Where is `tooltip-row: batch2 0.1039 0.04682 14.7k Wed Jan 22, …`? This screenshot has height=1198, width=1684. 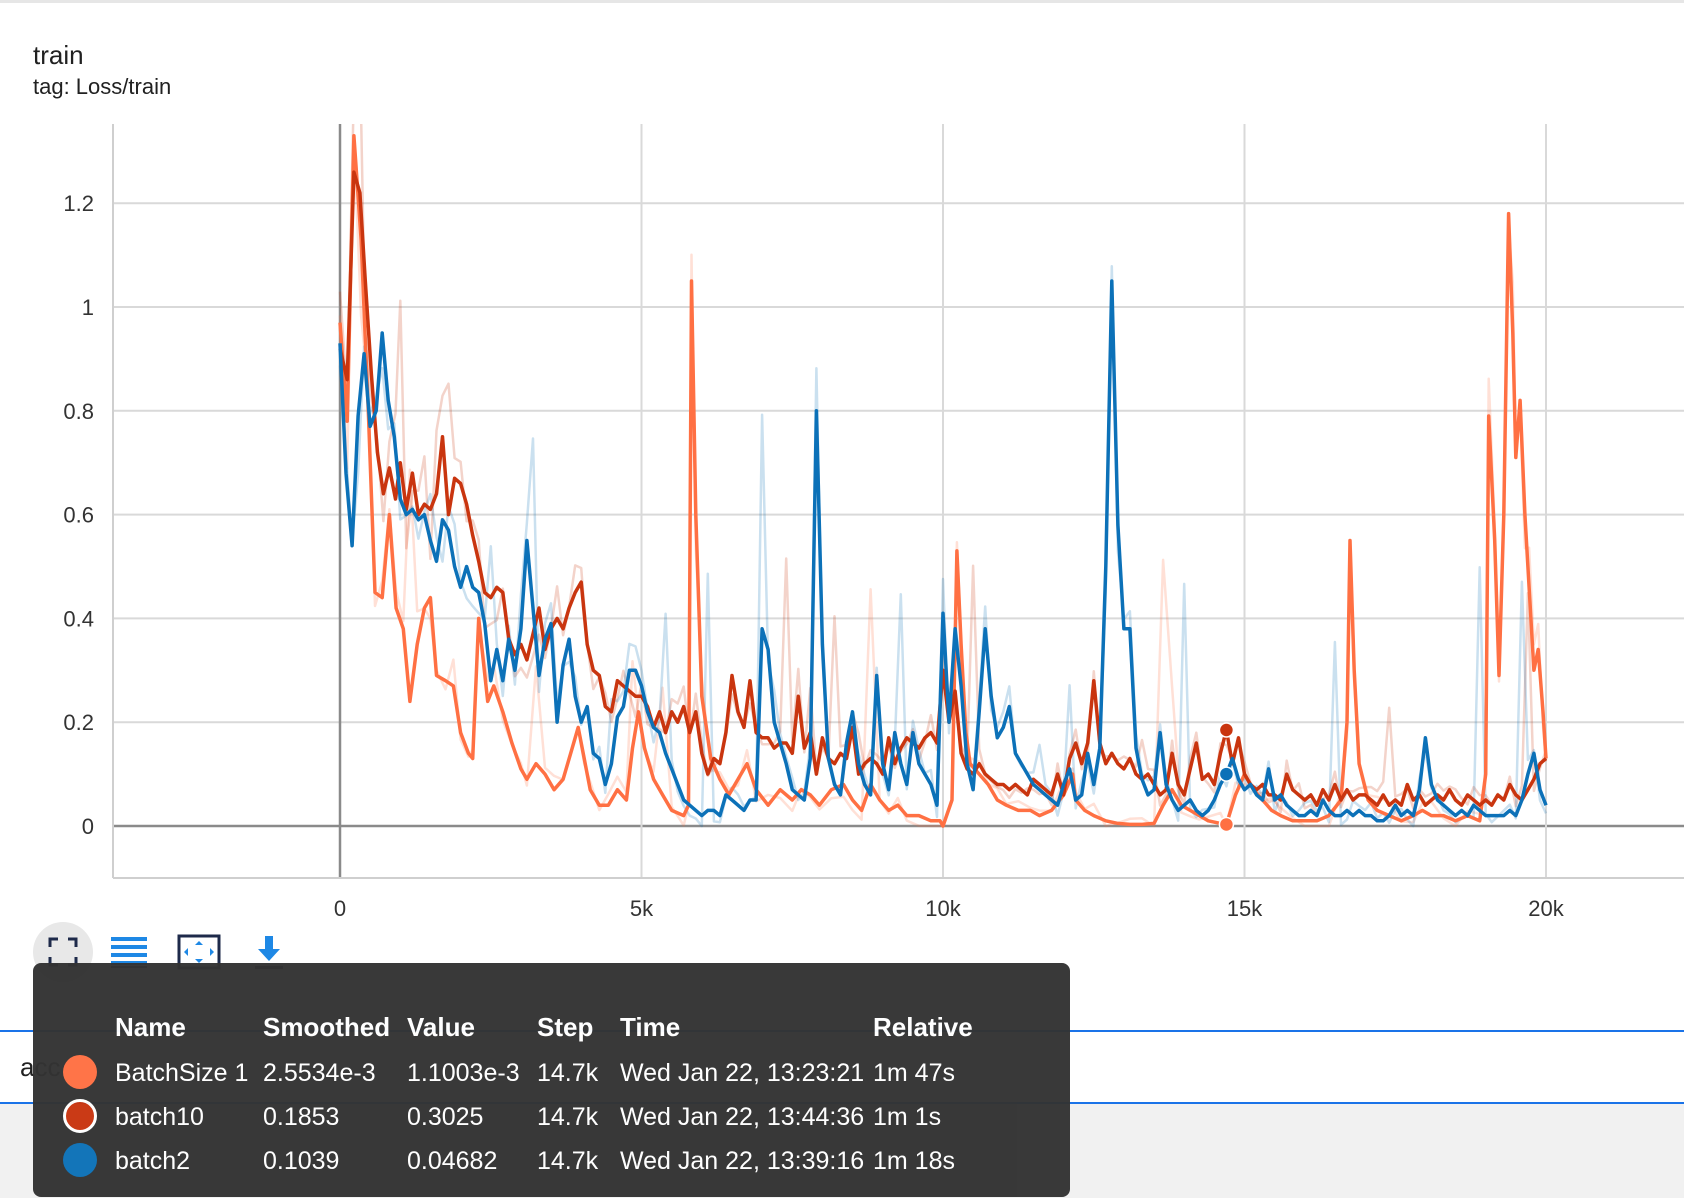 tooltip-row: batch2 0.1039 0.04682 14.7k Wed Jan 22, … is located at coordinates (551, 1161).